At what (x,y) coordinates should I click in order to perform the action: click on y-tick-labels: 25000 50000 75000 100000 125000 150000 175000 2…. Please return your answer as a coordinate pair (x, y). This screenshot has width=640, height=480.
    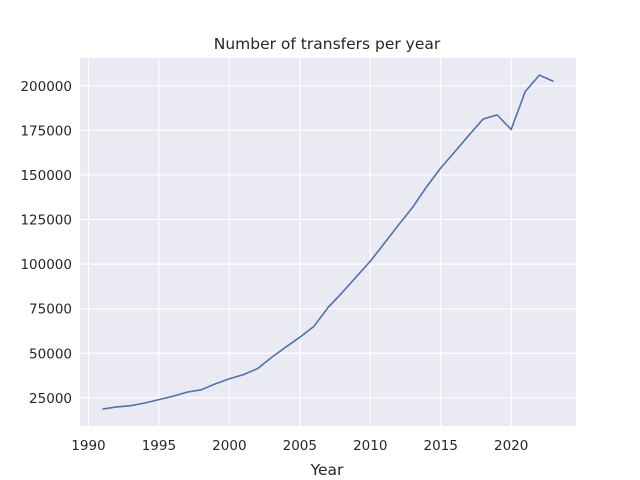
    Looking at the image, I should click on (46, 243).